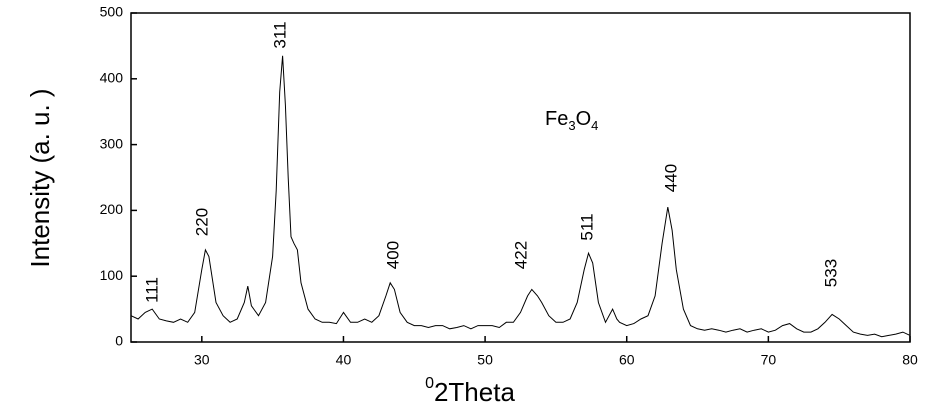  I want to click on x-tick-label: 60, so click(627, 360).